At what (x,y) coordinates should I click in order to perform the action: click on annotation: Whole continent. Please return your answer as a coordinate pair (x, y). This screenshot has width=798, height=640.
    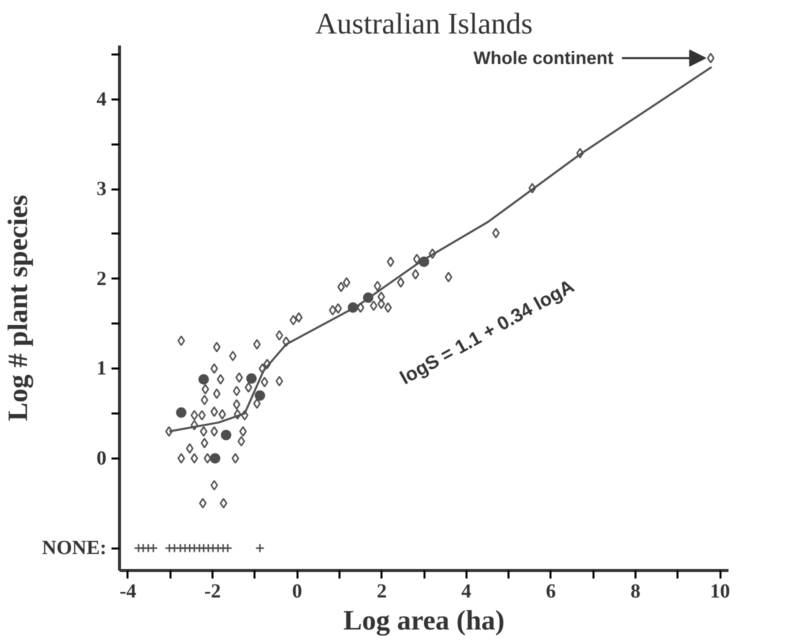
    Looking at the image, I should click on (543, 58).